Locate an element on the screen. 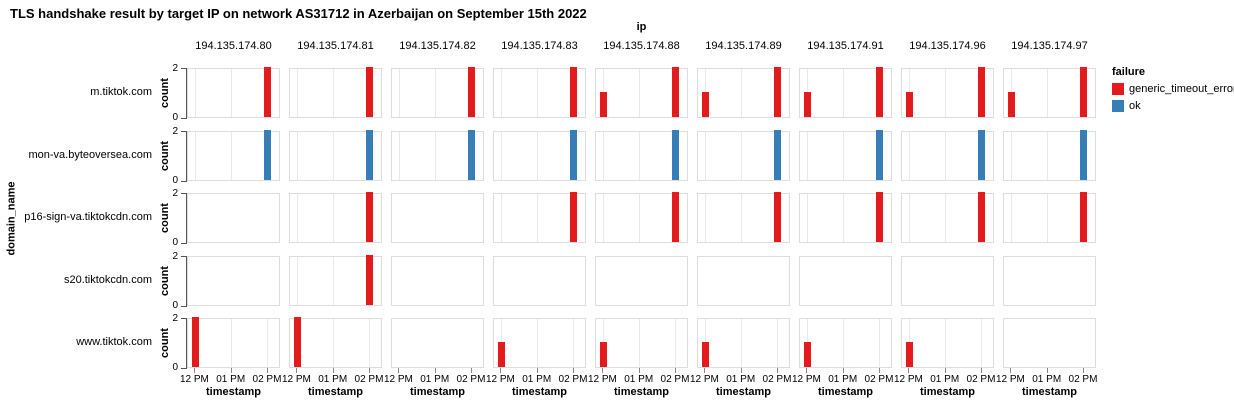 This screenshot has width=1234, height=400. column-header: 194.135.174.89 is located at coordinates (743, 46).